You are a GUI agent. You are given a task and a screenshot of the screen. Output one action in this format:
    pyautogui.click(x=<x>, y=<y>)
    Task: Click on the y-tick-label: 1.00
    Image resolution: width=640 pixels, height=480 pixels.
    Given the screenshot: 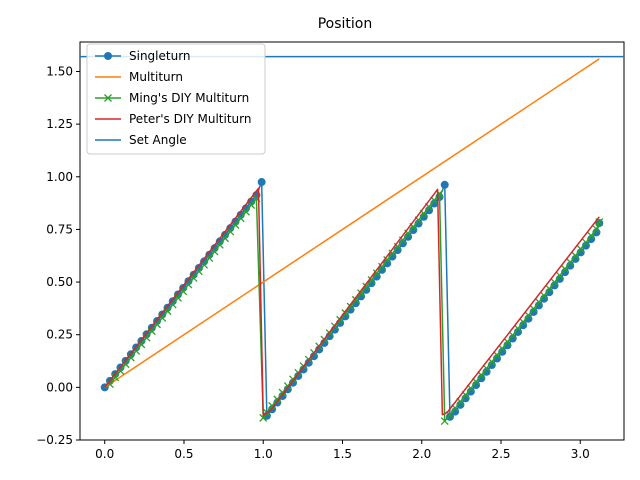 What is the action you would take?
    pyautogui.click(x=59, y=177)
    